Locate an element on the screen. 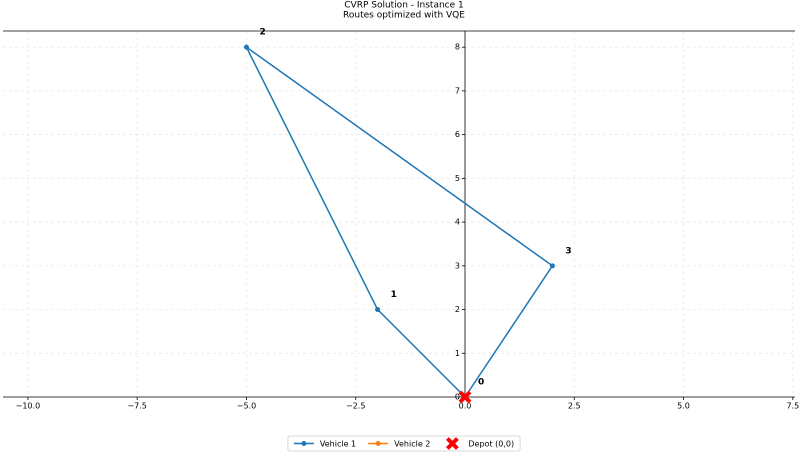 This screenshot has height=454, width=806. legend: Vehicle 1 Vehicle 2 Depot (0,0) is located at coordinates (404, 443).